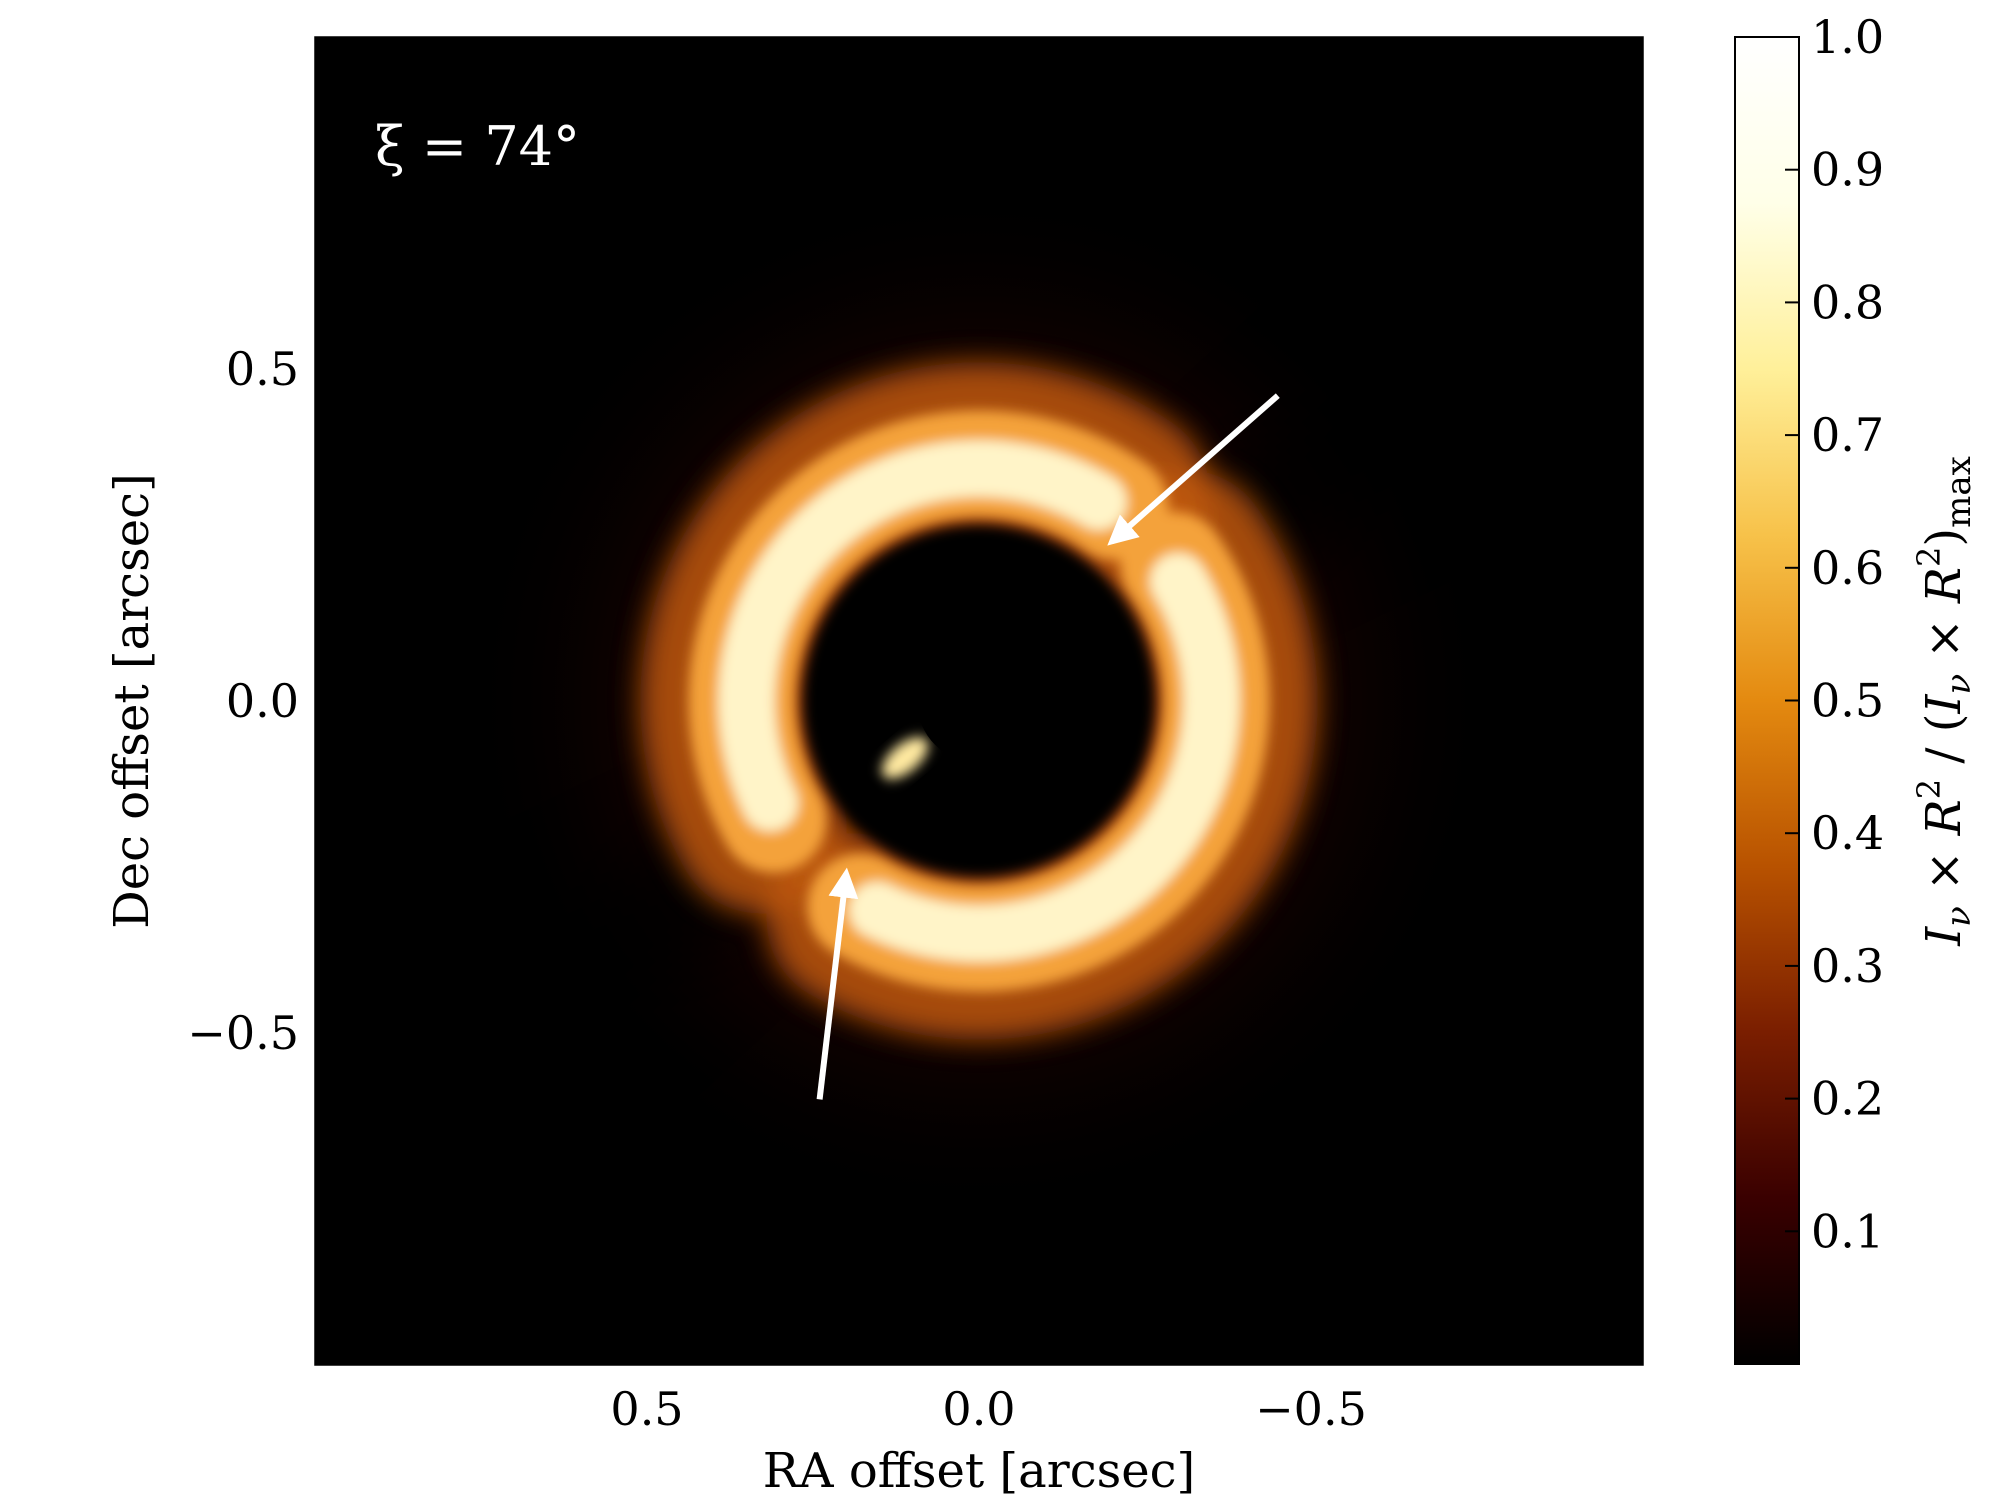 The height and width of the screenshot is (1500, 2000). I want to click on ring-core, so click(979, 701).